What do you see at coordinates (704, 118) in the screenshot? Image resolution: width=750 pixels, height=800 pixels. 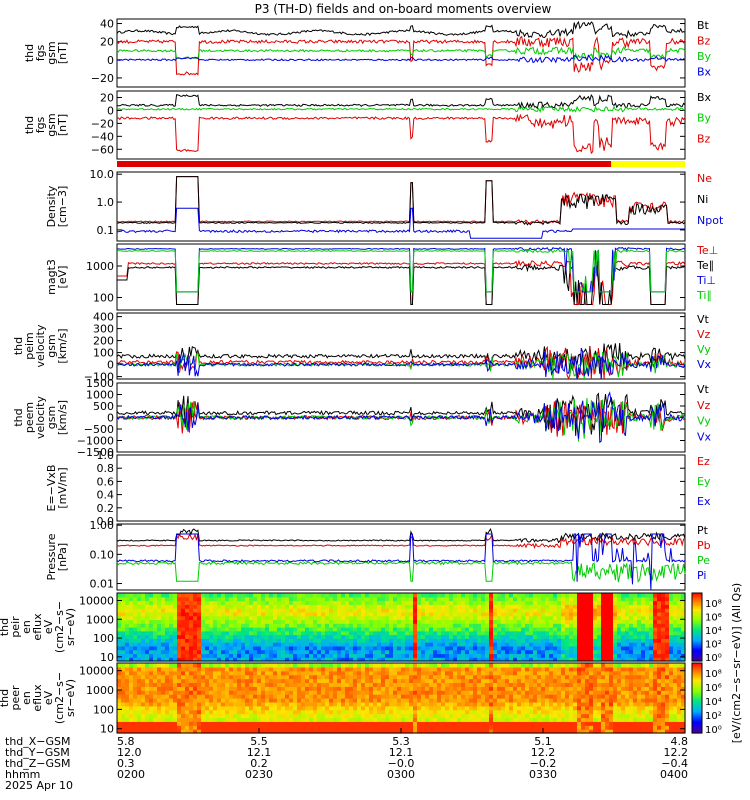 I see `legend-label: By` at bounding box center [704, 118].